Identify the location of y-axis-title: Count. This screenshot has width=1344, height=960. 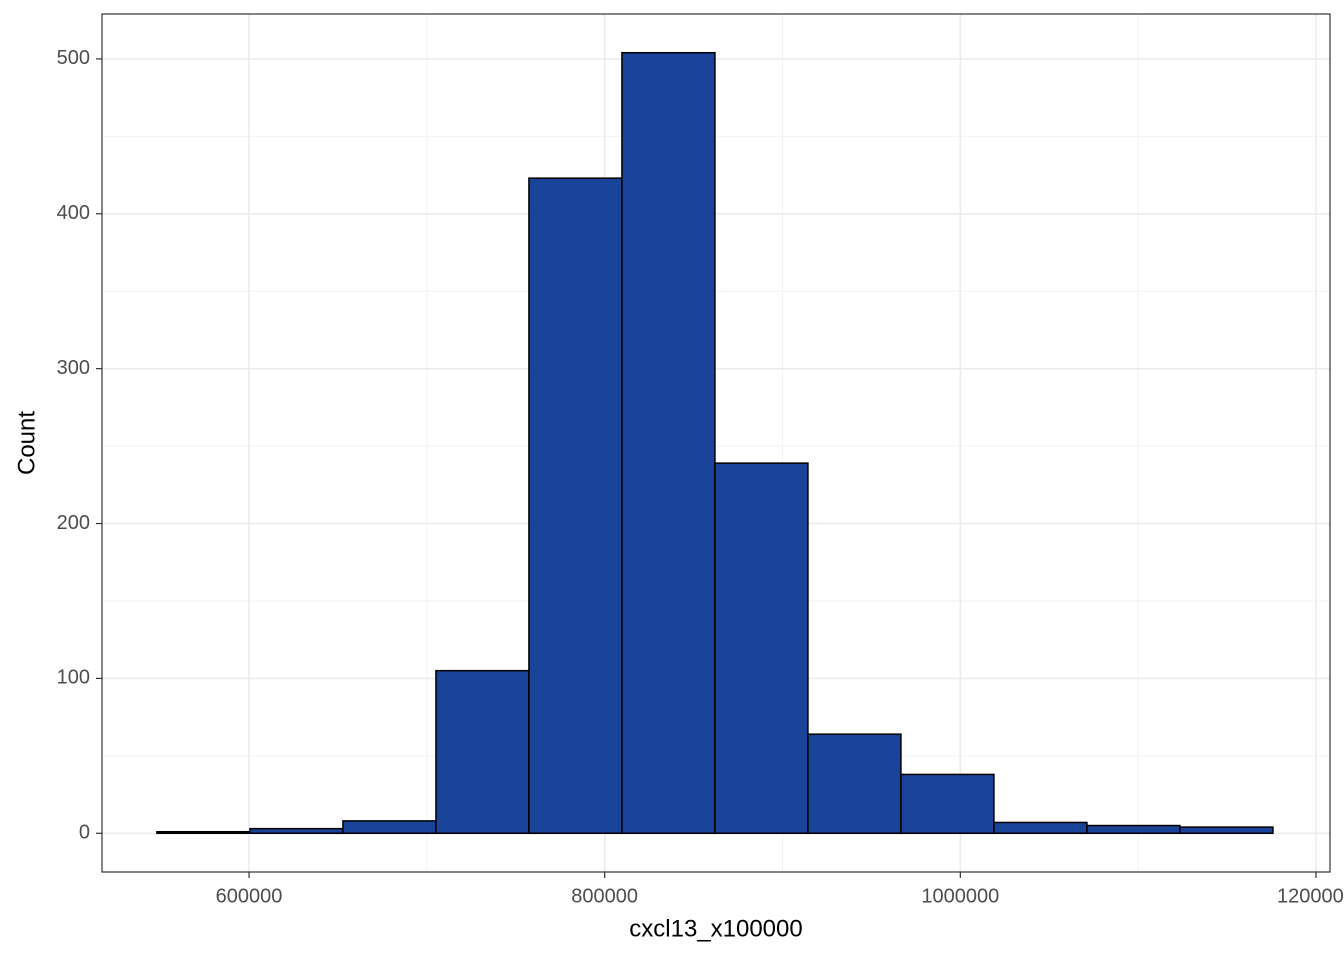
(26, 443).